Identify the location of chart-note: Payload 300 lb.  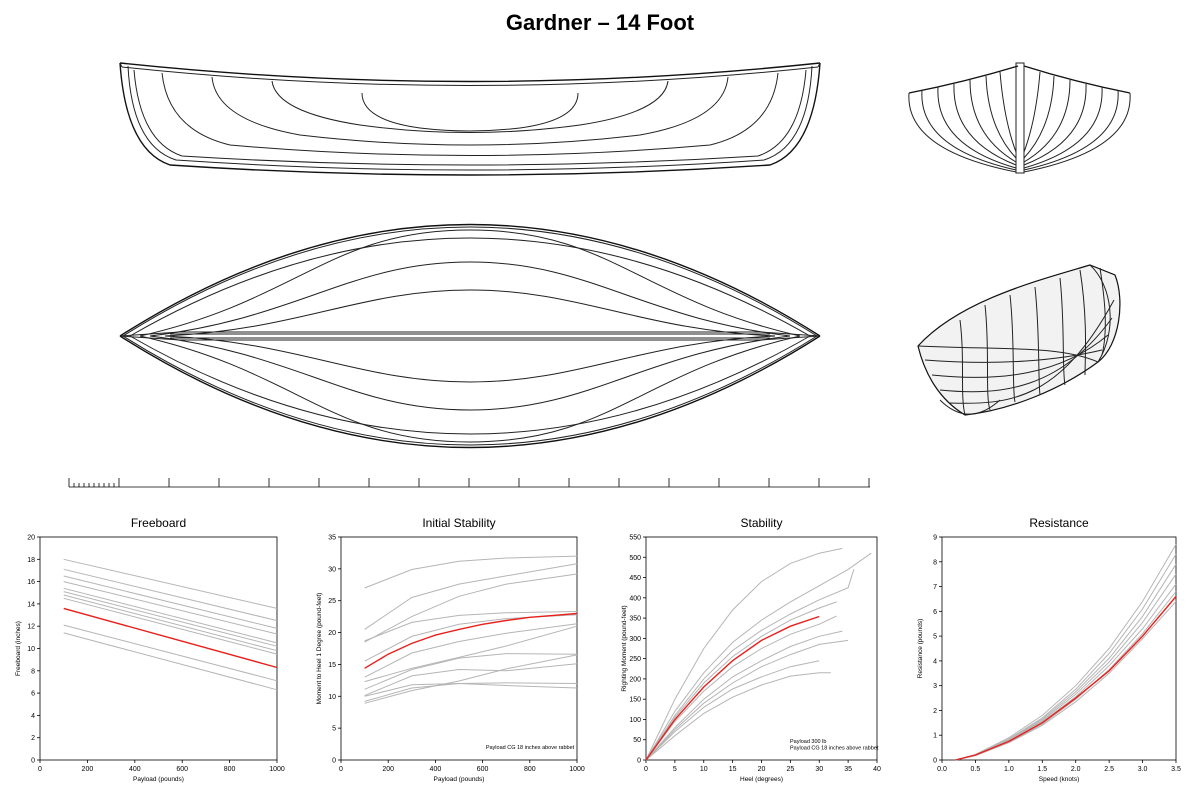
(808, 742).